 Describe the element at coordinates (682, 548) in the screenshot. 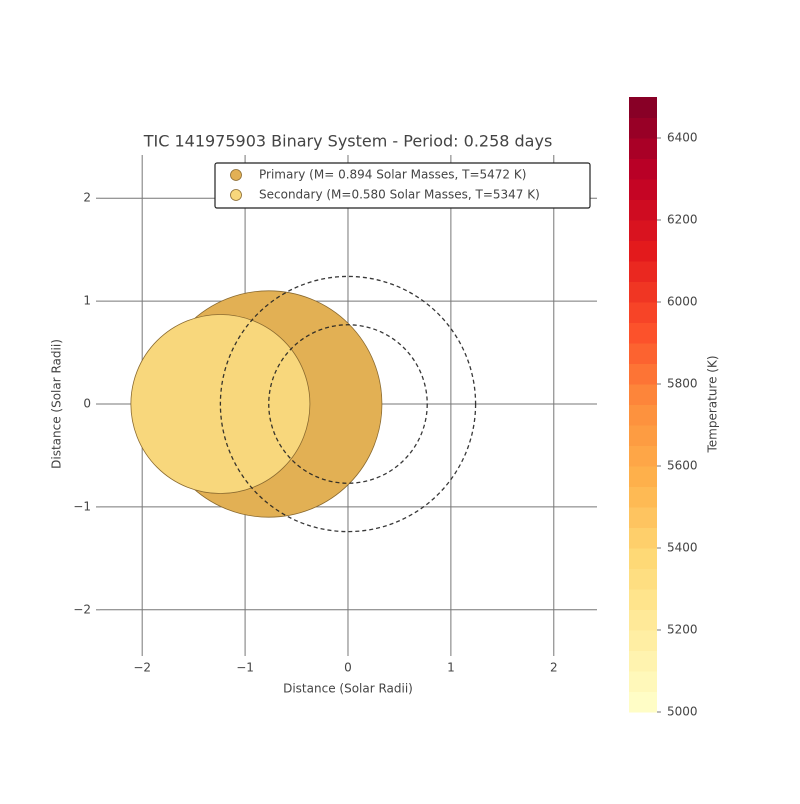

I see `colorbar-tick-label: 5400` at that location.